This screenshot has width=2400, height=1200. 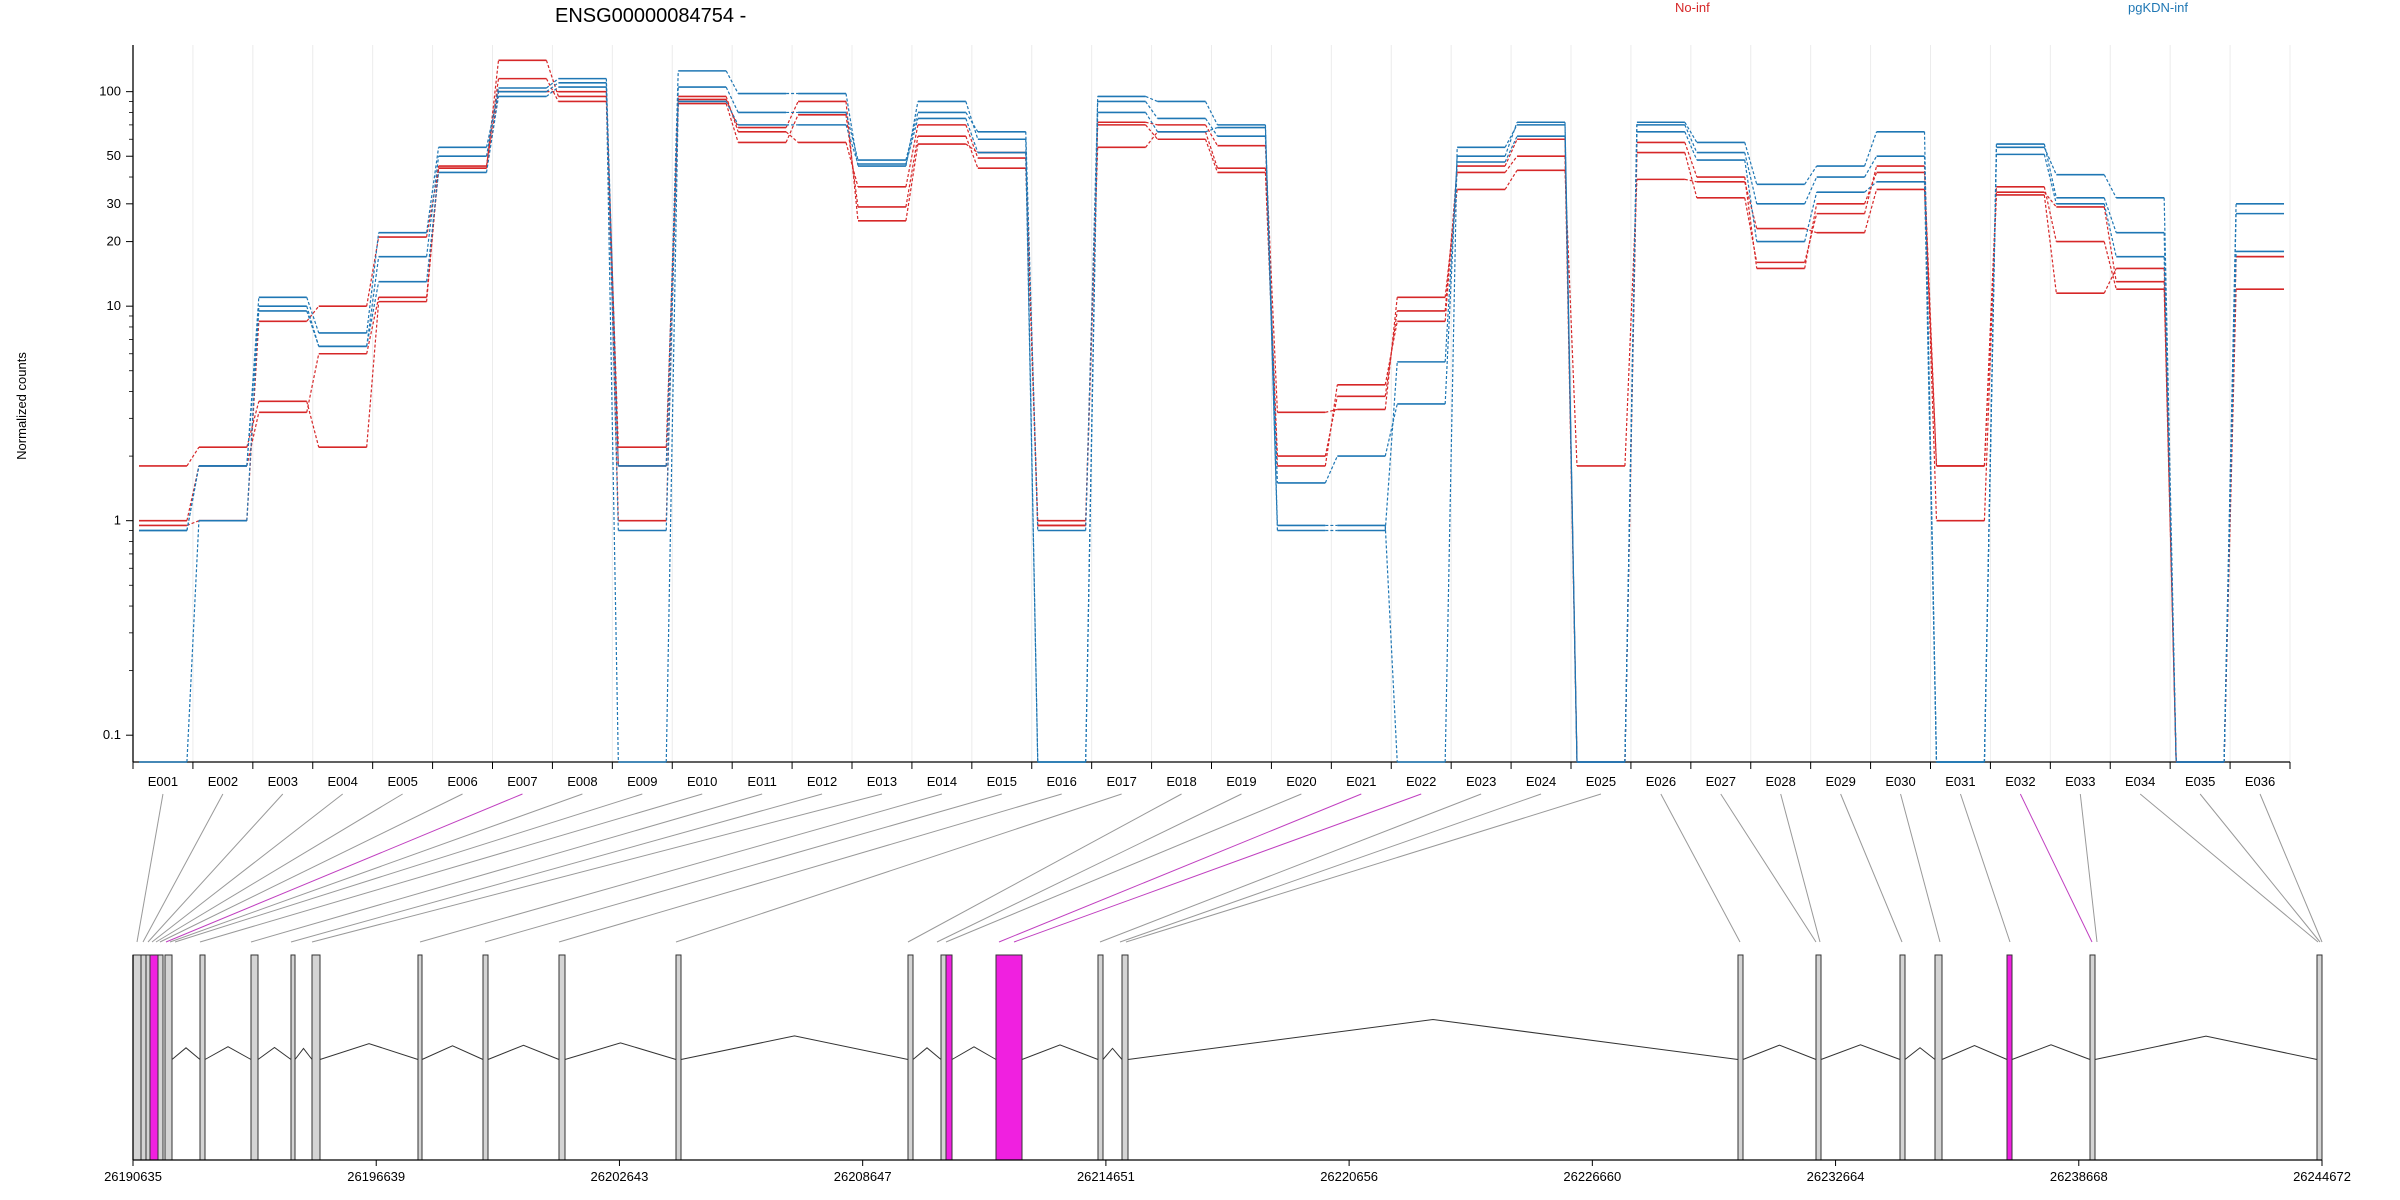 I want to click on x-tick-label: E026, so click(x=1661, y=781).